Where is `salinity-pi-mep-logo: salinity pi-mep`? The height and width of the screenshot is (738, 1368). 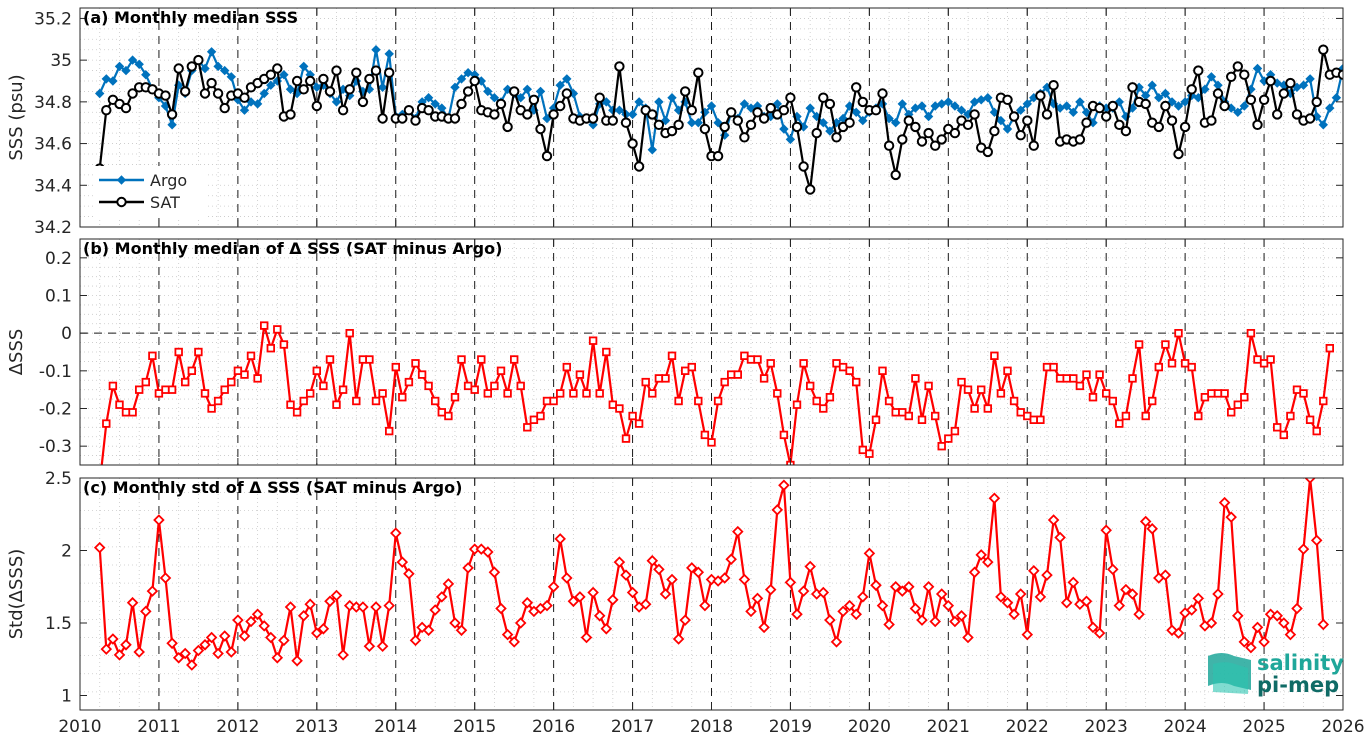
salinity-pi-mep-logo: salinity pi-mep is located at coordinates (1276, 674).